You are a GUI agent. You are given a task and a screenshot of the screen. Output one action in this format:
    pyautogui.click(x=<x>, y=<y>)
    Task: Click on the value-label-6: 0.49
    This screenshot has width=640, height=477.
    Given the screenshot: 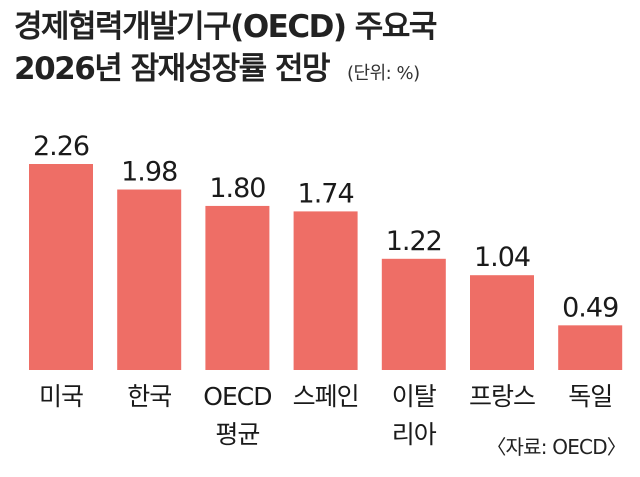 What is the action you would take?
    pyautogui.click(x=590, y=307)
    